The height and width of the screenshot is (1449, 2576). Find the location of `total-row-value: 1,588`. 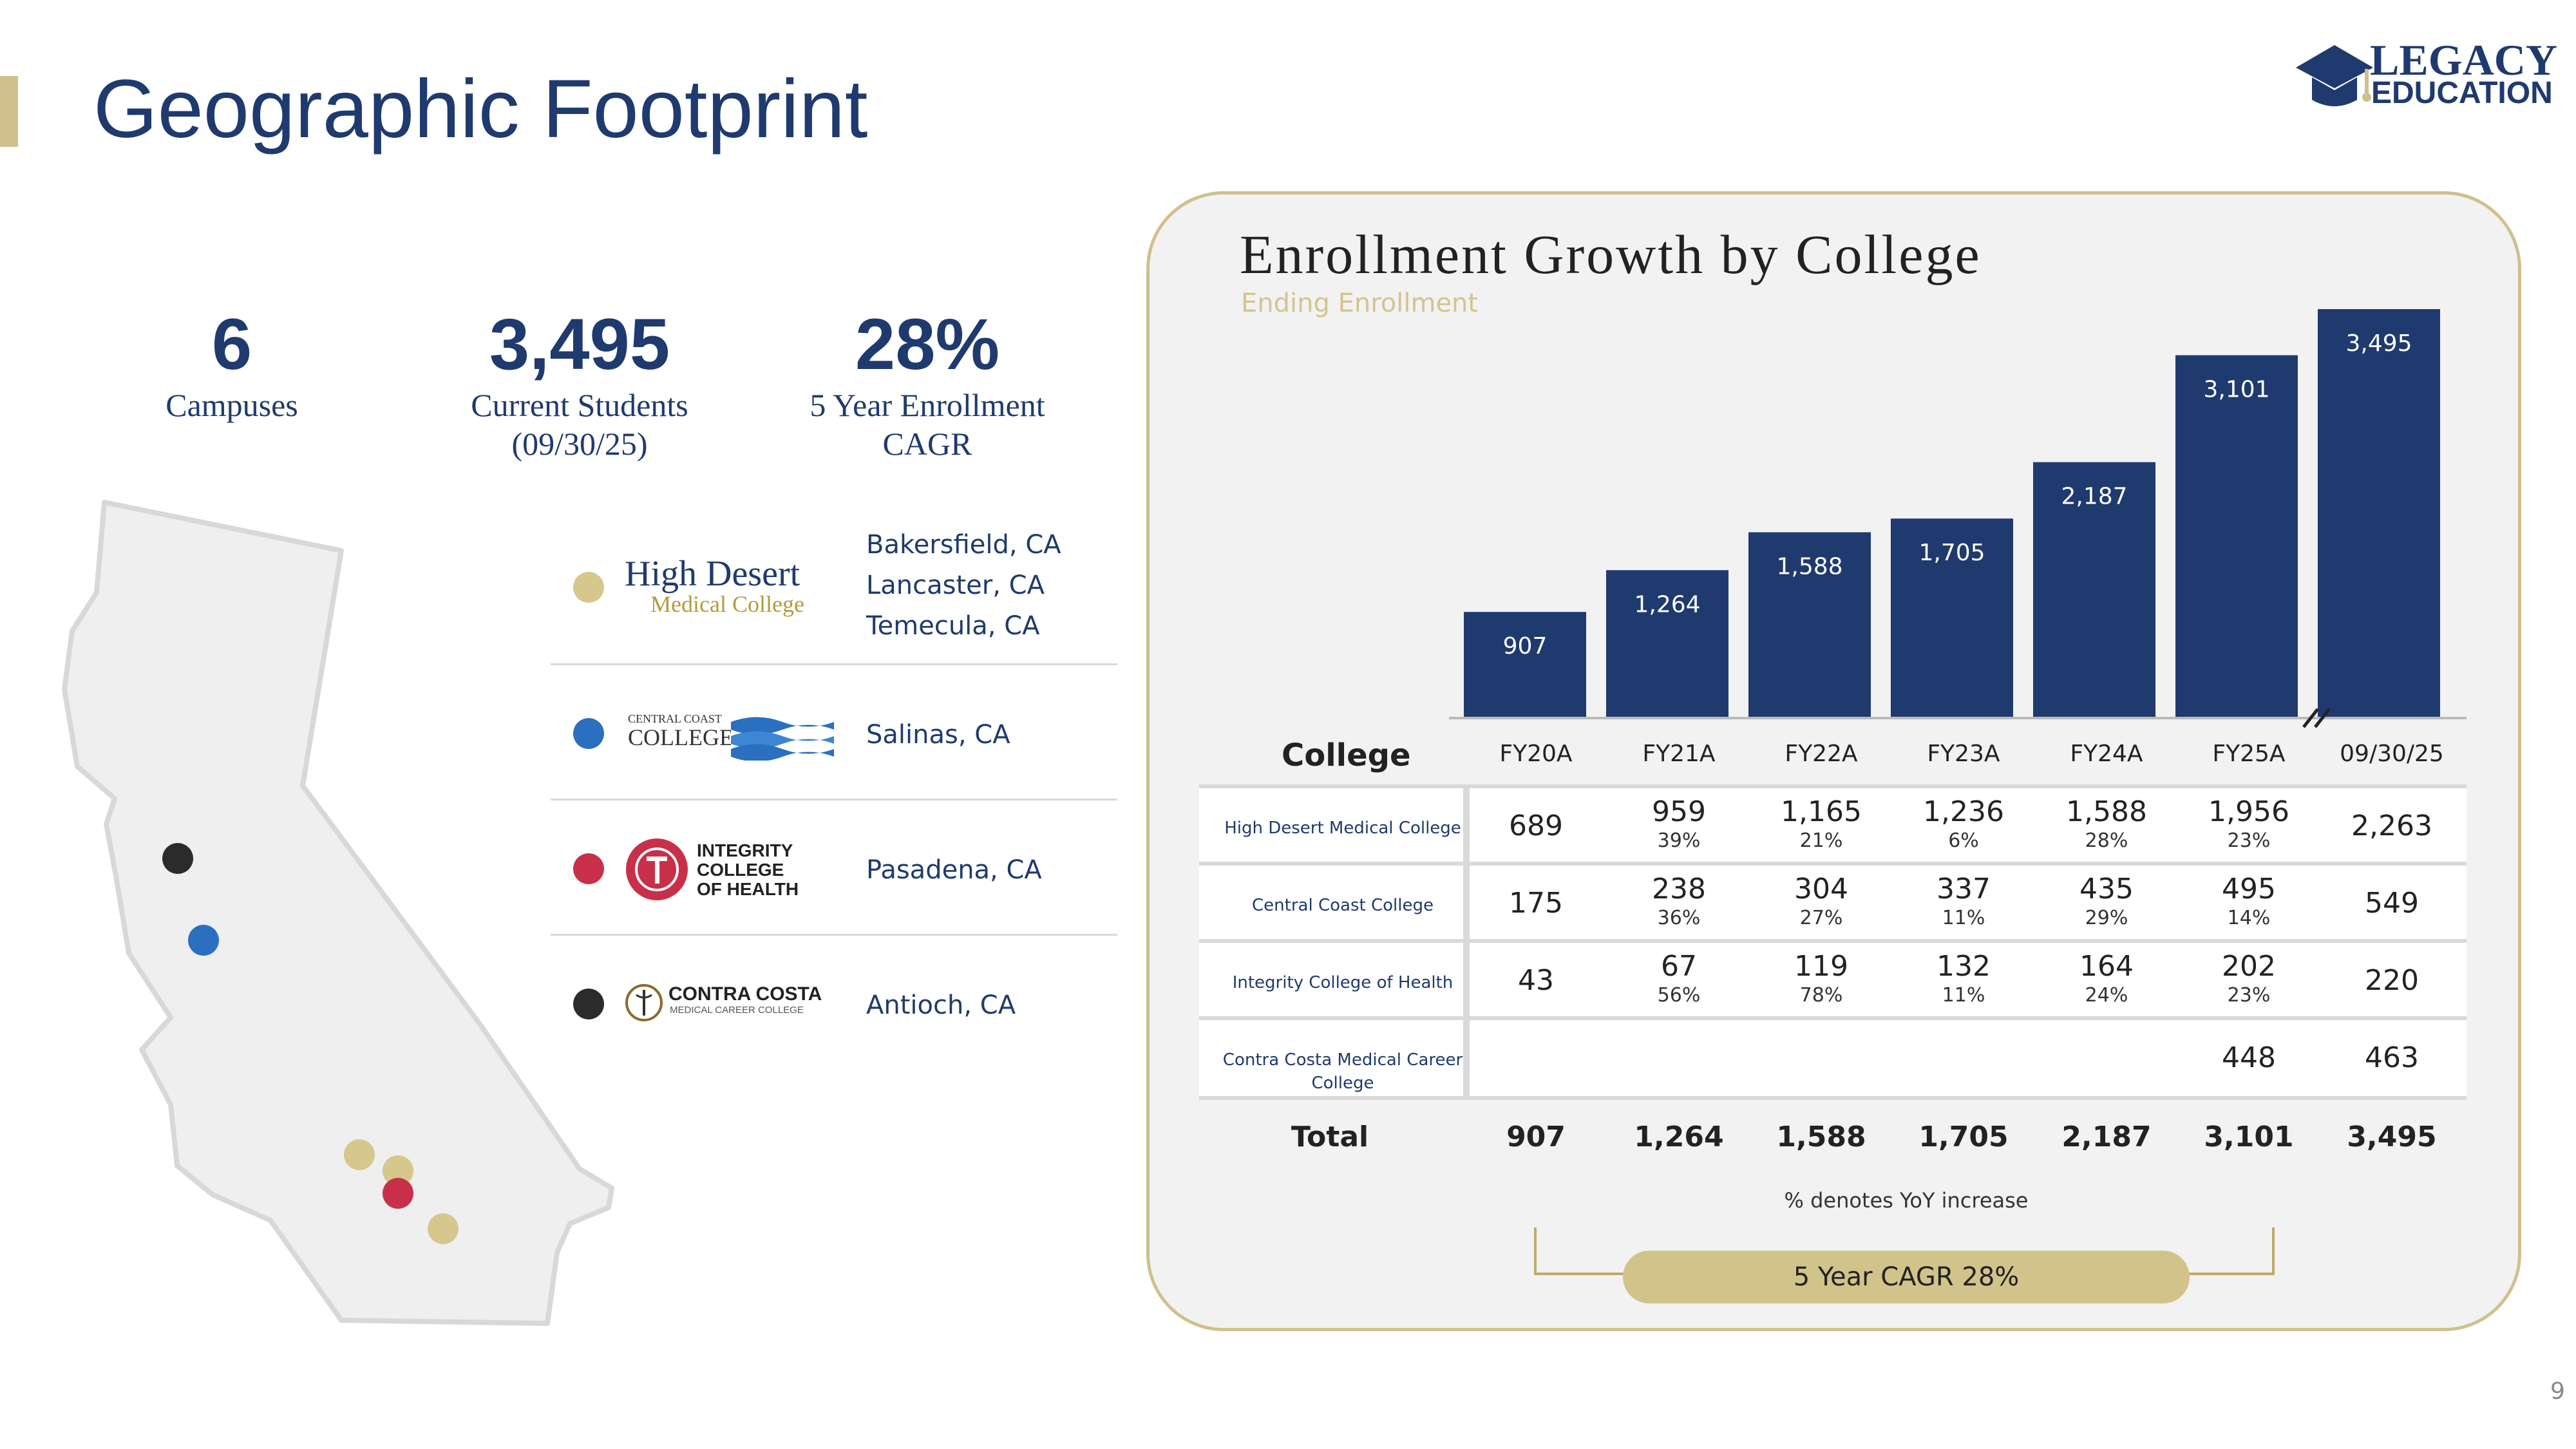

total-row-value: 1,588 is located at coordinates (1821, 1137).